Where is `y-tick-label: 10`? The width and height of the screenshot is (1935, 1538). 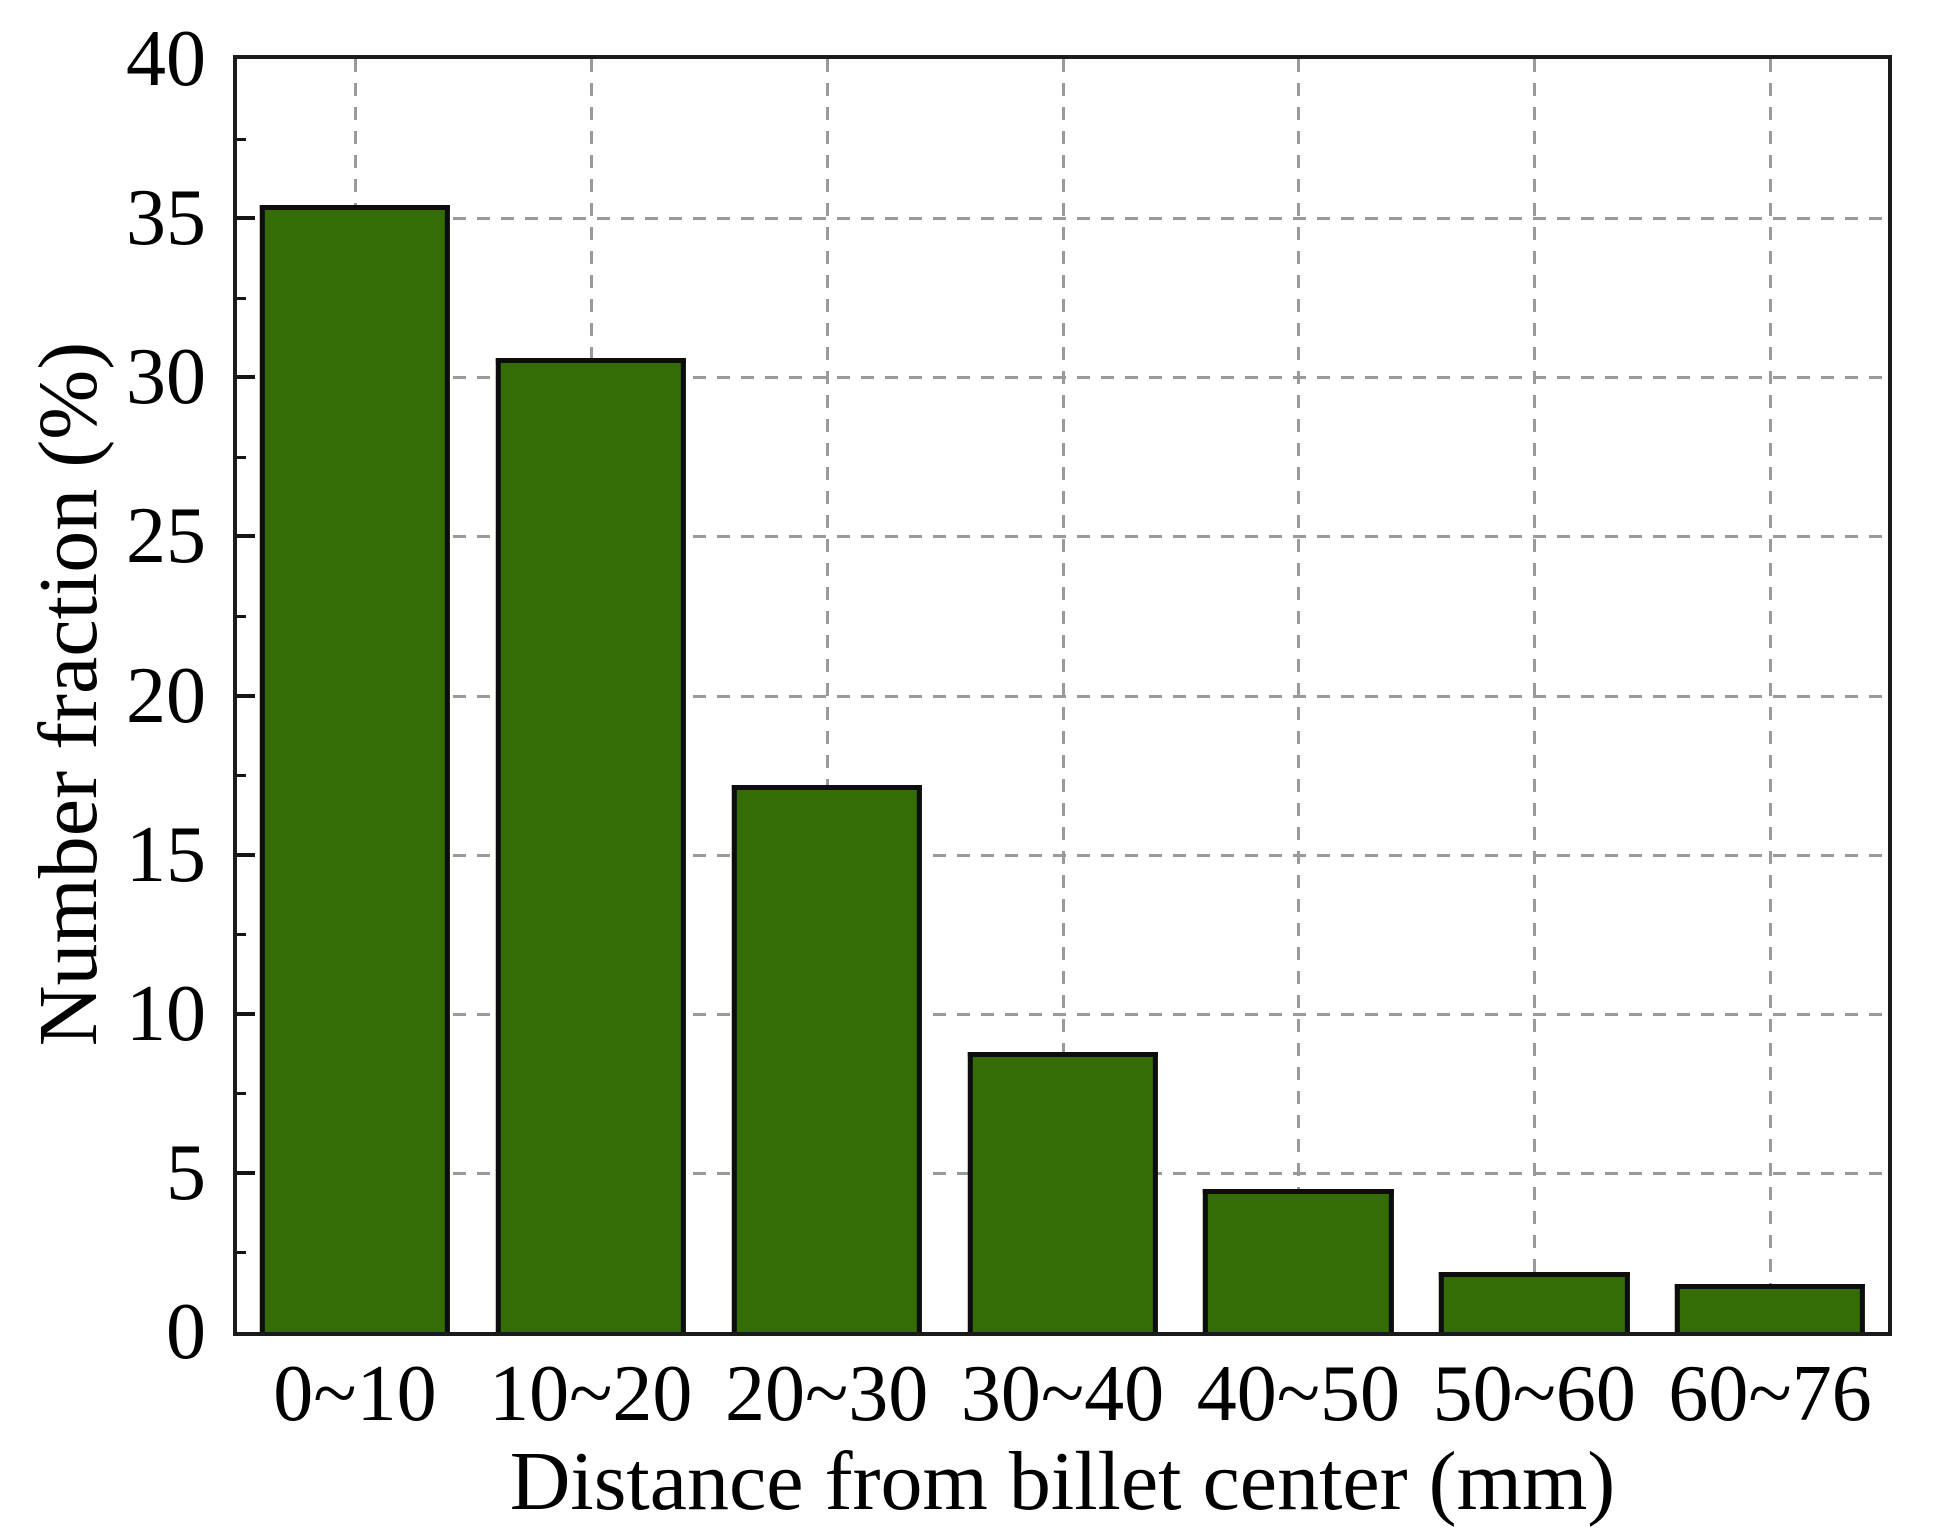 y-tick-label: 10 is located at coordinates (166, 1013).